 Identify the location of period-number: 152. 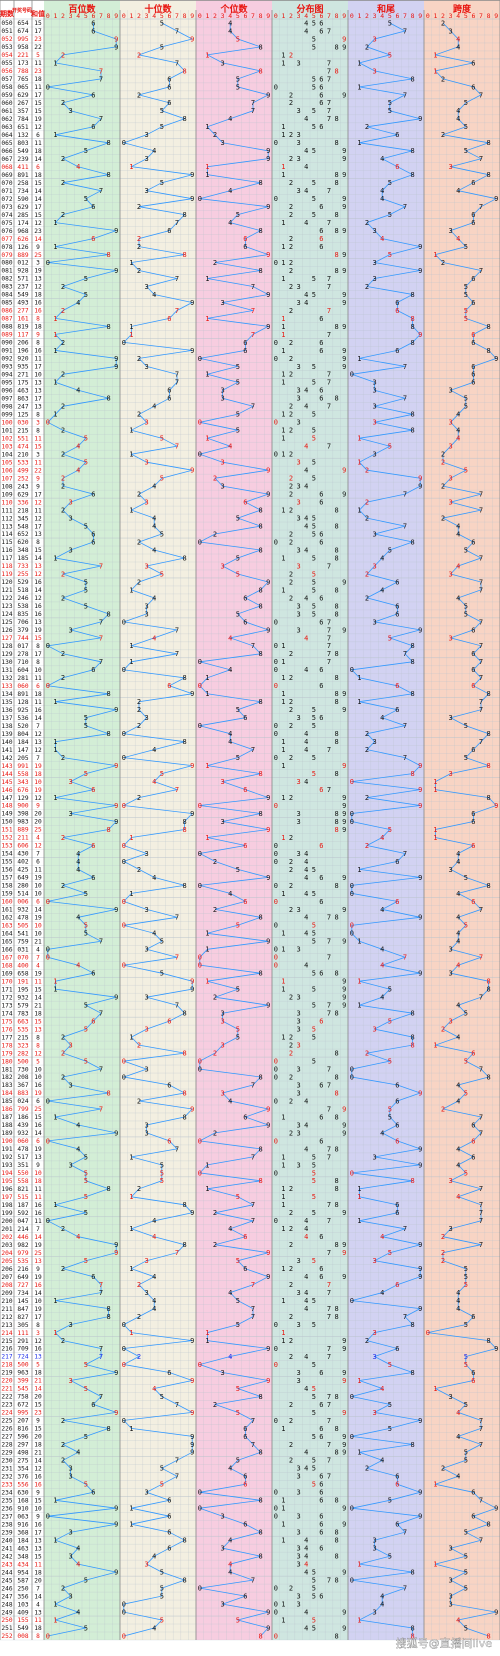
(6, 838).